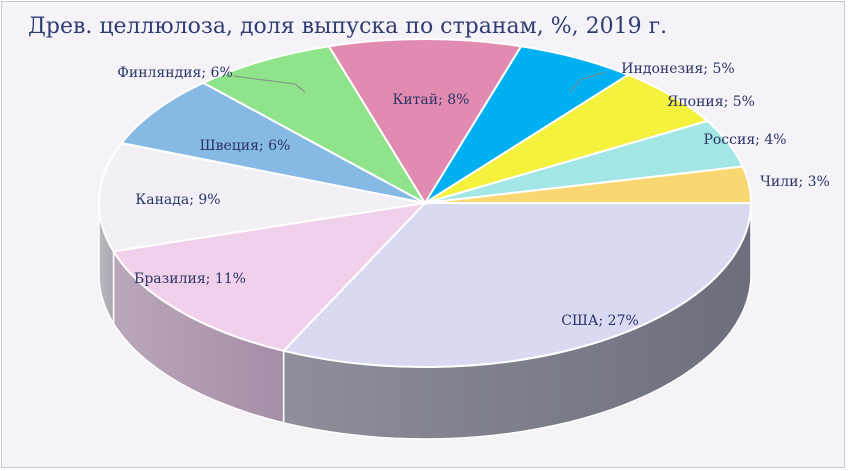 The height and width of the screenshot is (471, 848). Describe the element at coordinates (245, 146) in the screenshot. I see `slice-label-4: Швеция; 6%` at that location.